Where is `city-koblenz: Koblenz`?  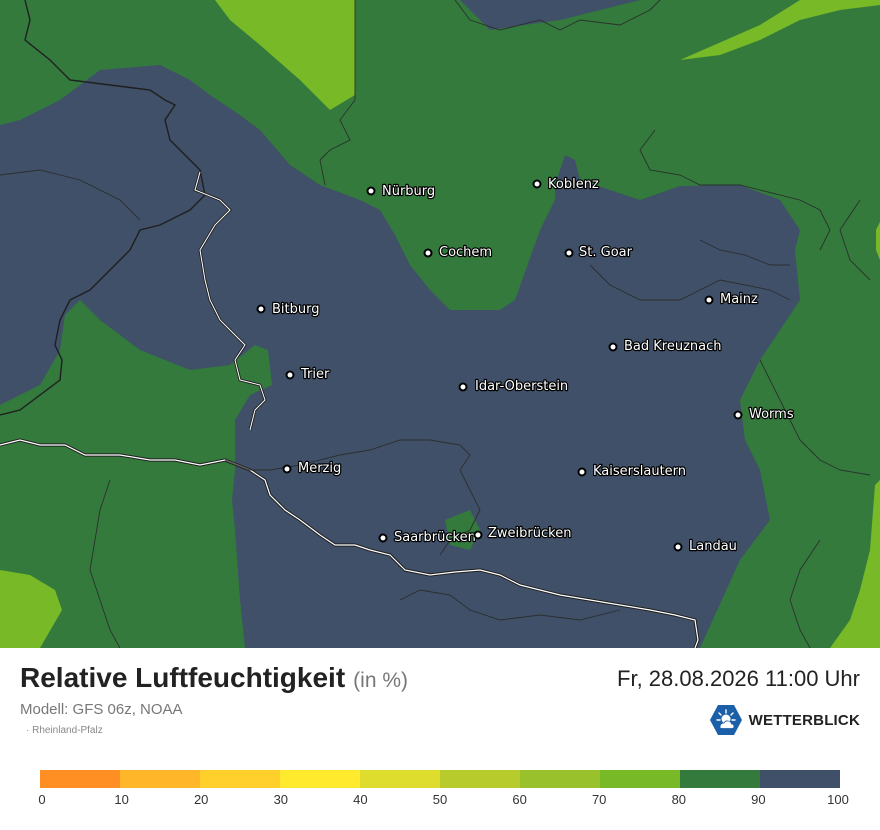 city-koblenz: Koblenz is located at coordinates (566, 184).